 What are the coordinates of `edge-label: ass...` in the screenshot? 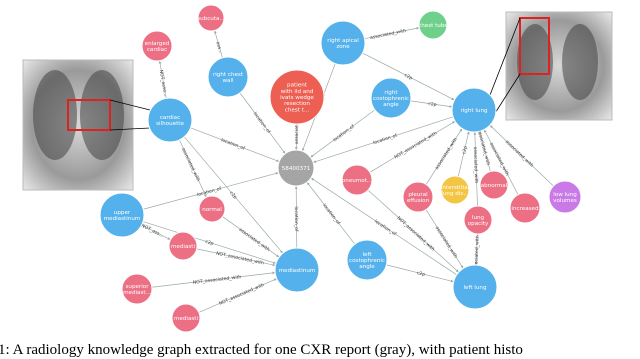 It's located at (218, 47).